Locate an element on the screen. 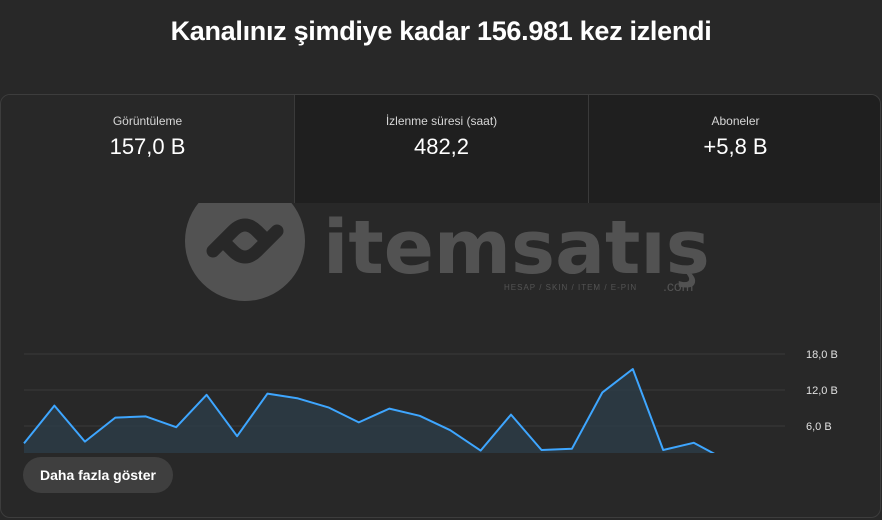 Image resolution: width=882 pixels, height=520 pixels. series-area is located at coordinates (368, 411).